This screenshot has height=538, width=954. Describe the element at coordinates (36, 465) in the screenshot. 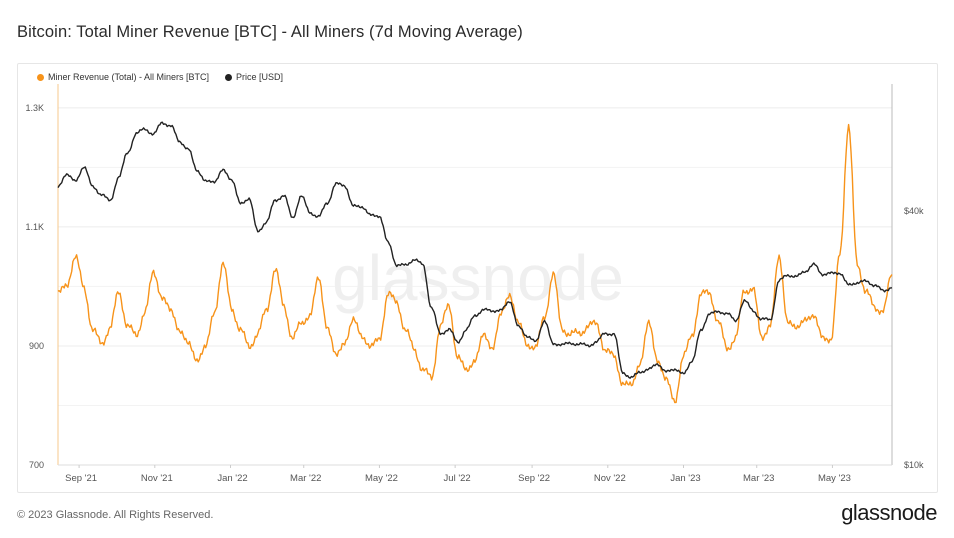

I see `y-left-tick-label: 700` at that location.